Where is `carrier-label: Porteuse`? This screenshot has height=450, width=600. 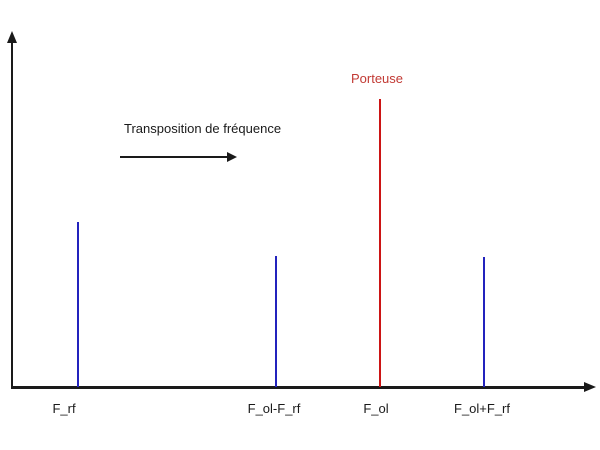
carrier-label: Porteuse is located at coordinates (377, 78).